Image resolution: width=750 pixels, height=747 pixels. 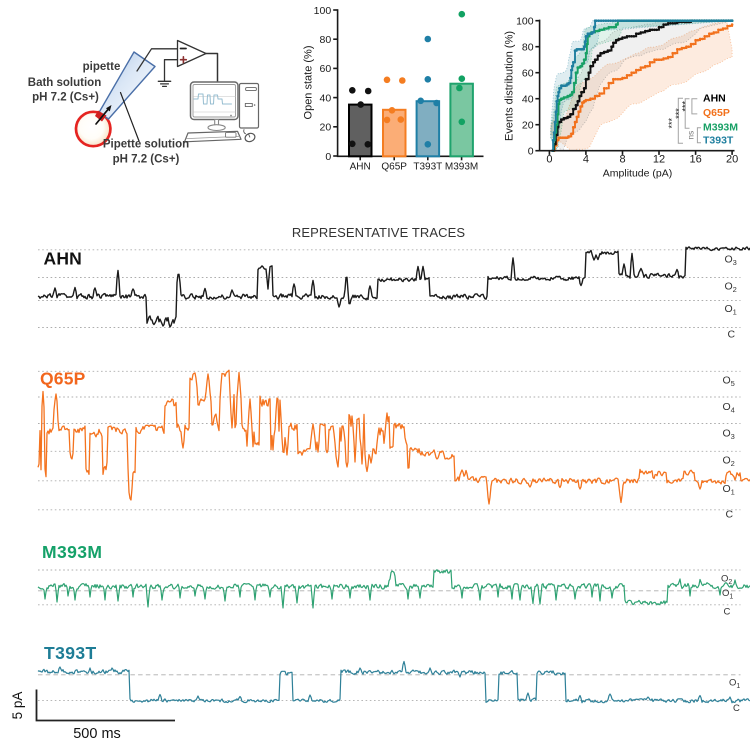 What do you see at coordinates (586, 160) in the screenshot?
I see `svg-text: 4` at bounding box center [586, 160].